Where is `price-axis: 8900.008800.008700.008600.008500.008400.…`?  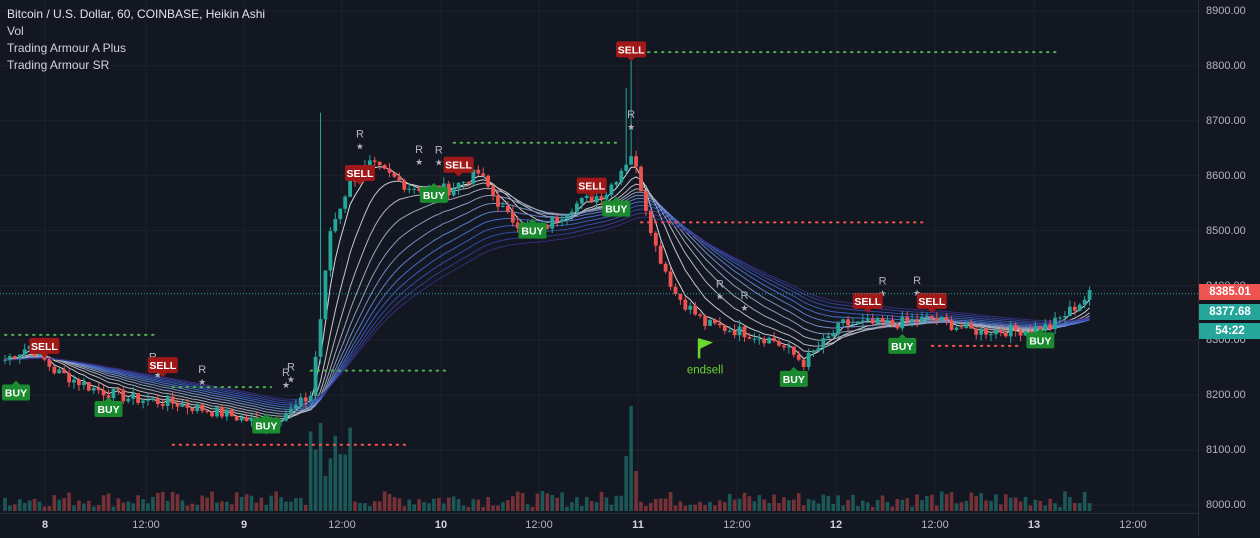
price-axis: 8900.008800.008700.008600.008500.008400.… is located at coordinates (1229, 268).